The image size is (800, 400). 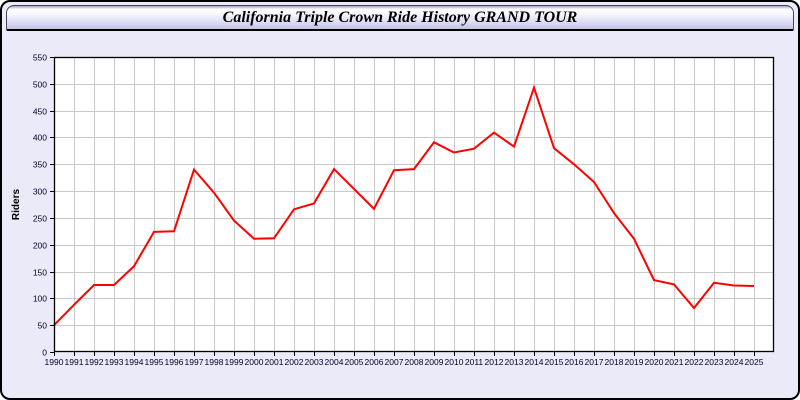 I want to click on x-tick-label: 1996, so click(x=174, y=362).